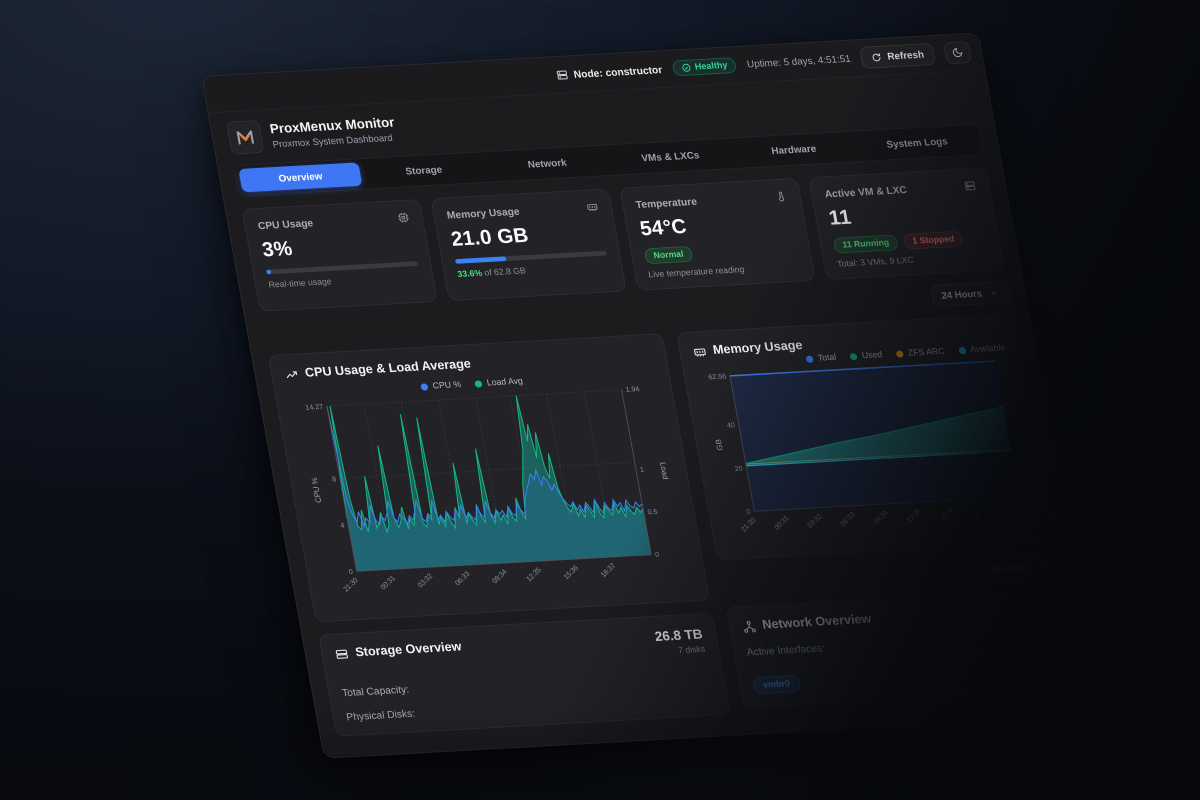 The height and width of the screenshot is (800, 1200). What do you see at coordinates (1019, 567) in the screenshot?
I see `time-range-select-2: 24 Hours` at bounding box center [1019, 567].